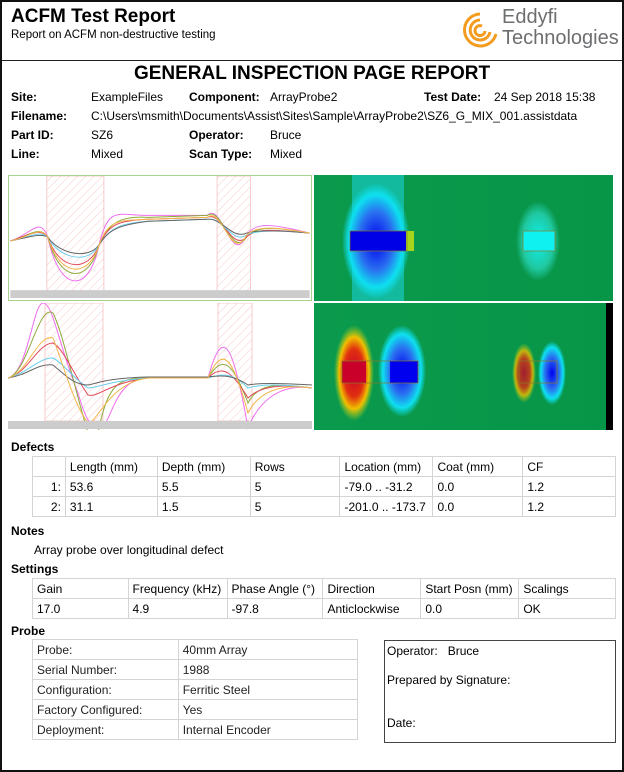  Describe the element at coordinates (177, 608) in the screenshot. I see `cell: 4.9` at that location.